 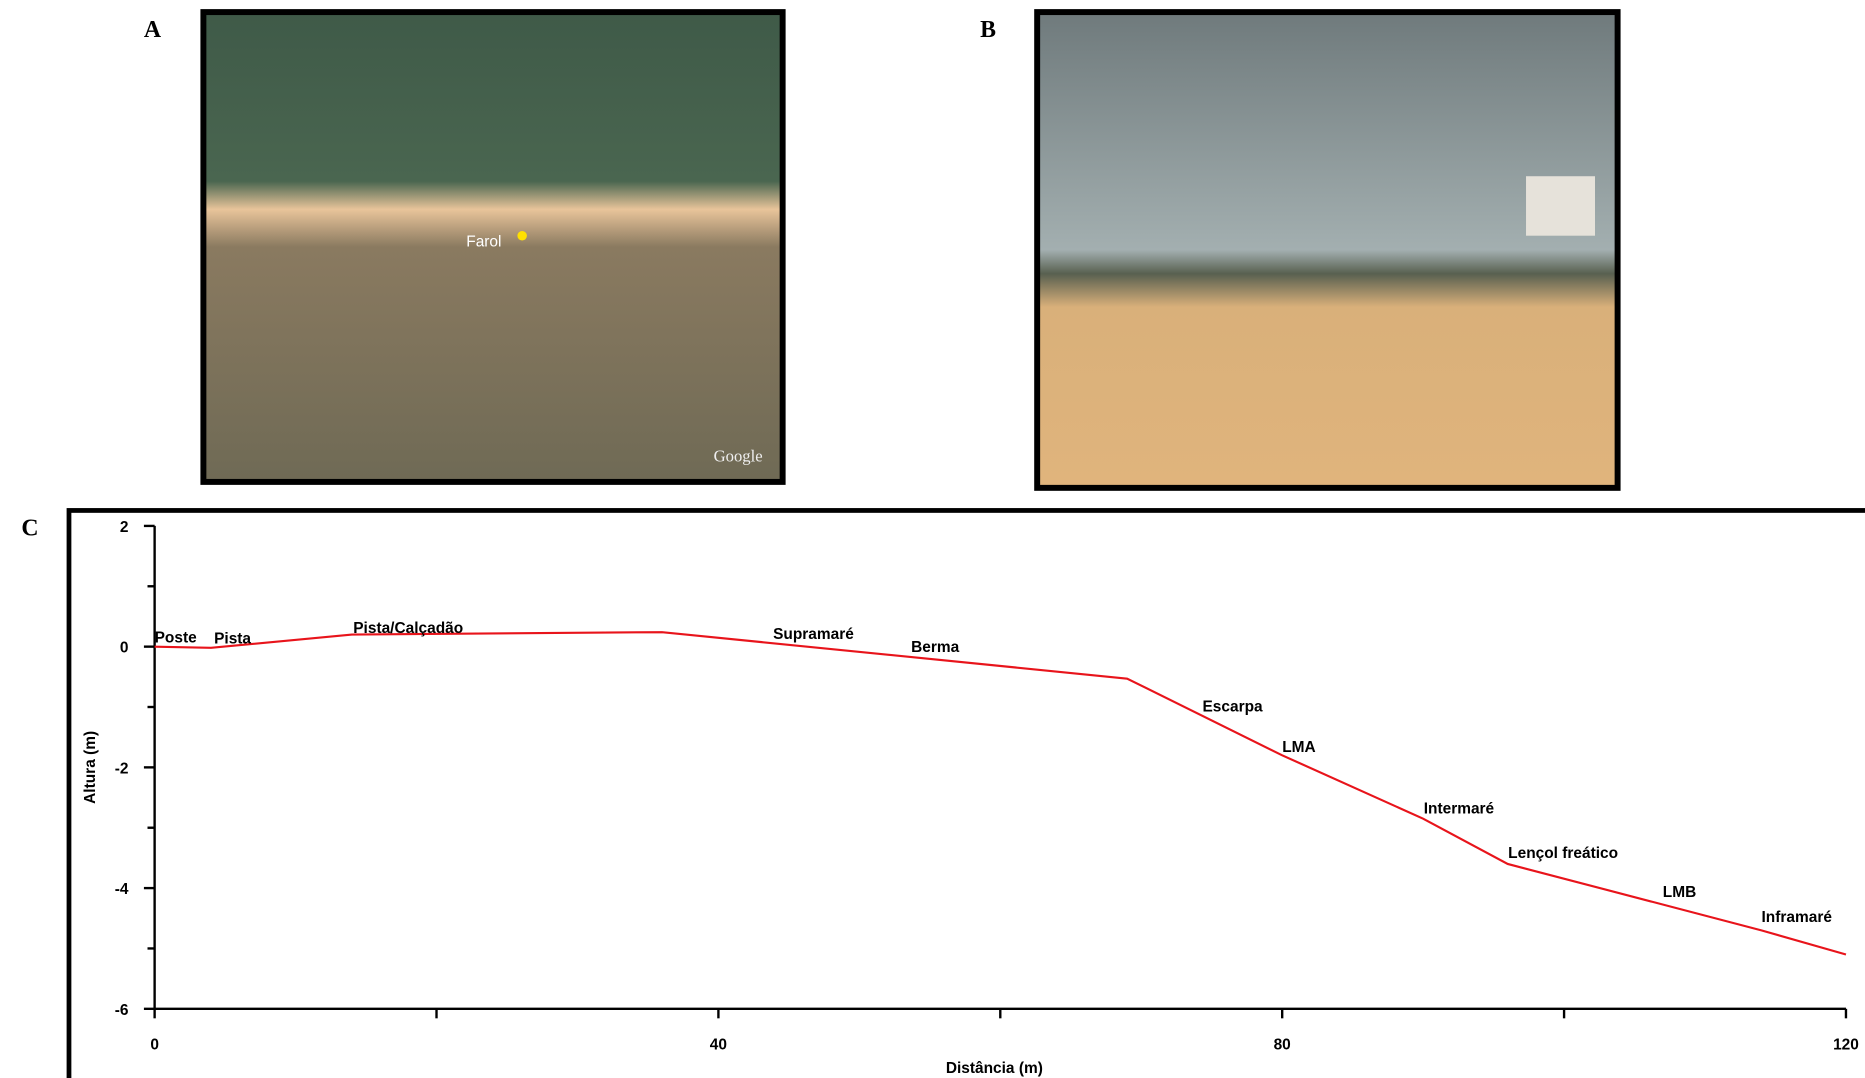 I want to click on y-tick-label: 0, so click(x=124, y=648).